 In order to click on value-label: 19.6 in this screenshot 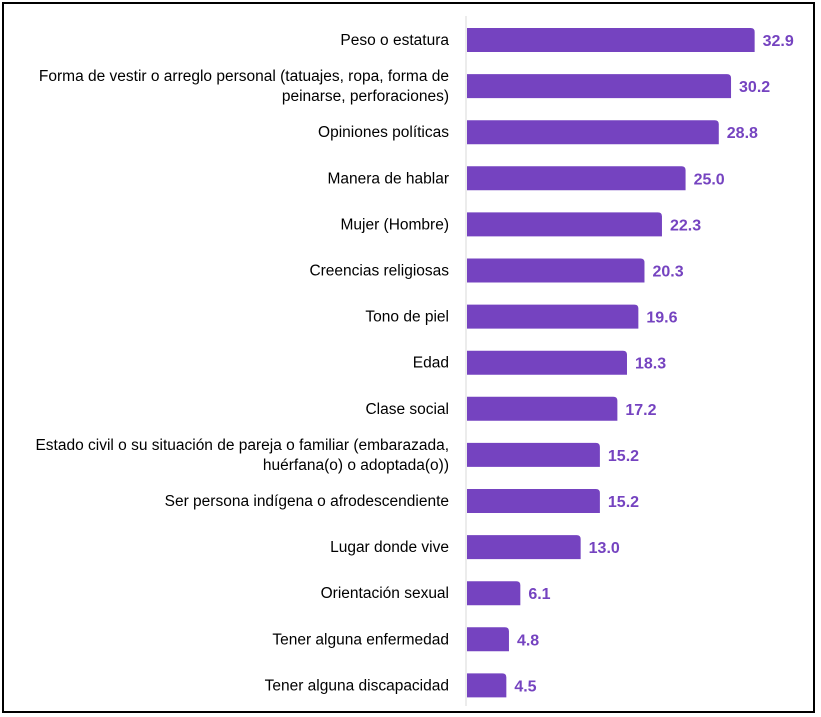, I will do `click(661, 318)`.